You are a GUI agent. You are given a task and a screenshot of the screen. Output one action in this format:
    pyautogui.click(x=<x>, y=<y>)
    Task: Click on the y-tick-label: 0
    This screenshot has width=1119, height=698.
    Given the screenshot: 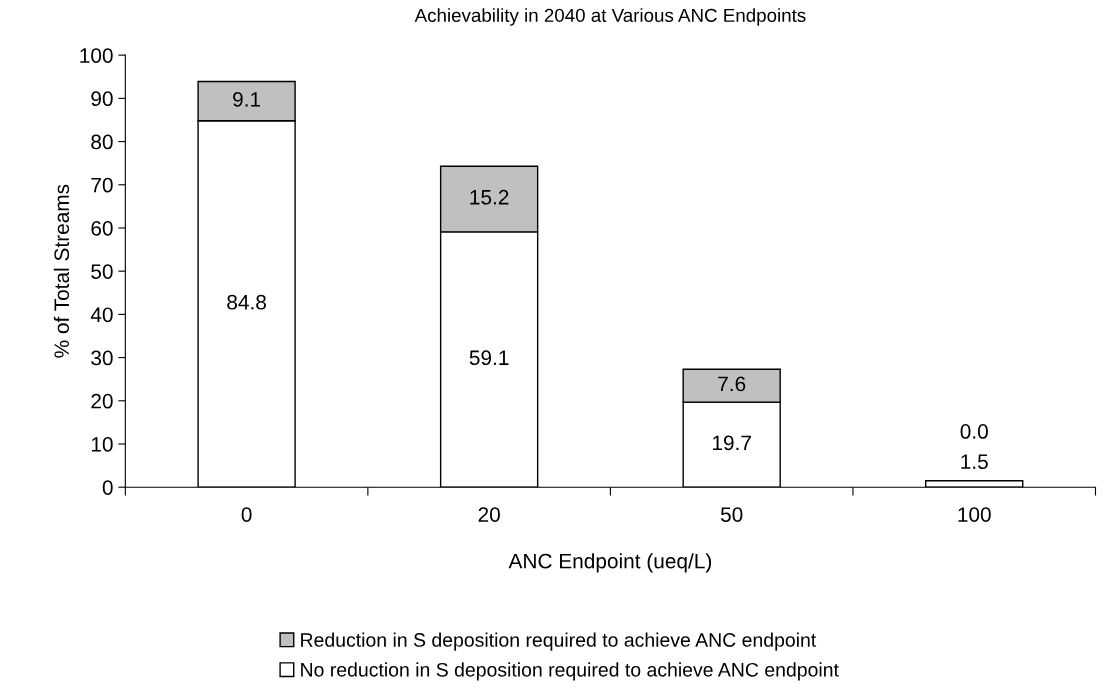 What is the action you would take?
    pyautogui.click(x=107, y=487)
    